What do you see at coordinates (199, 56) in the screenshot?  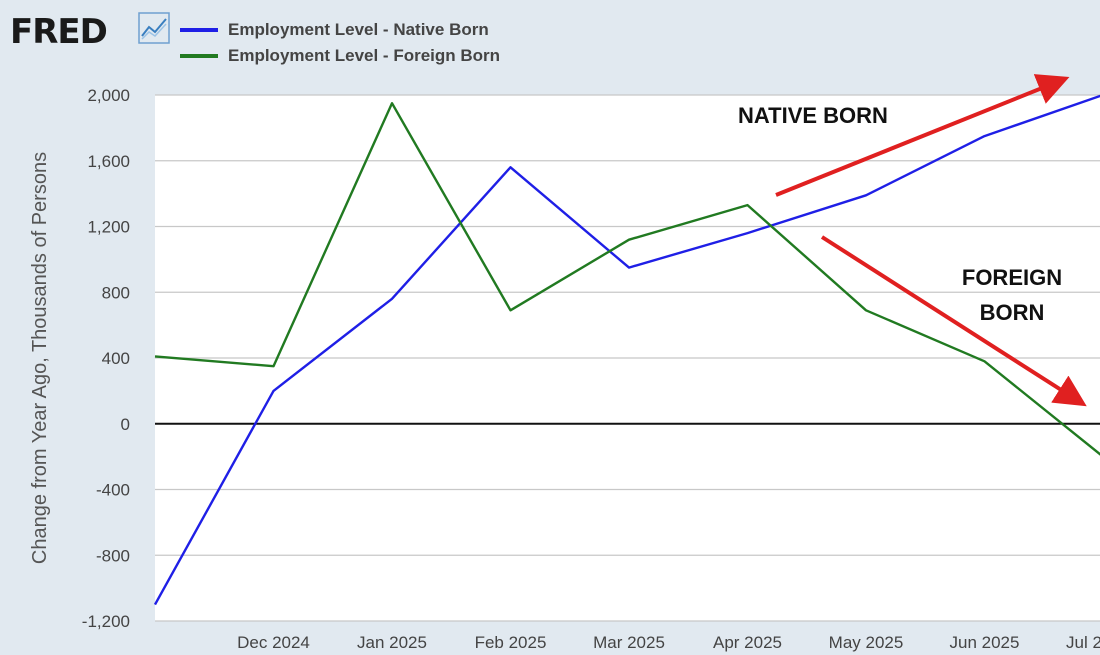 I see `legend-swatch-foreign-born` at bounding box center [199, 56].